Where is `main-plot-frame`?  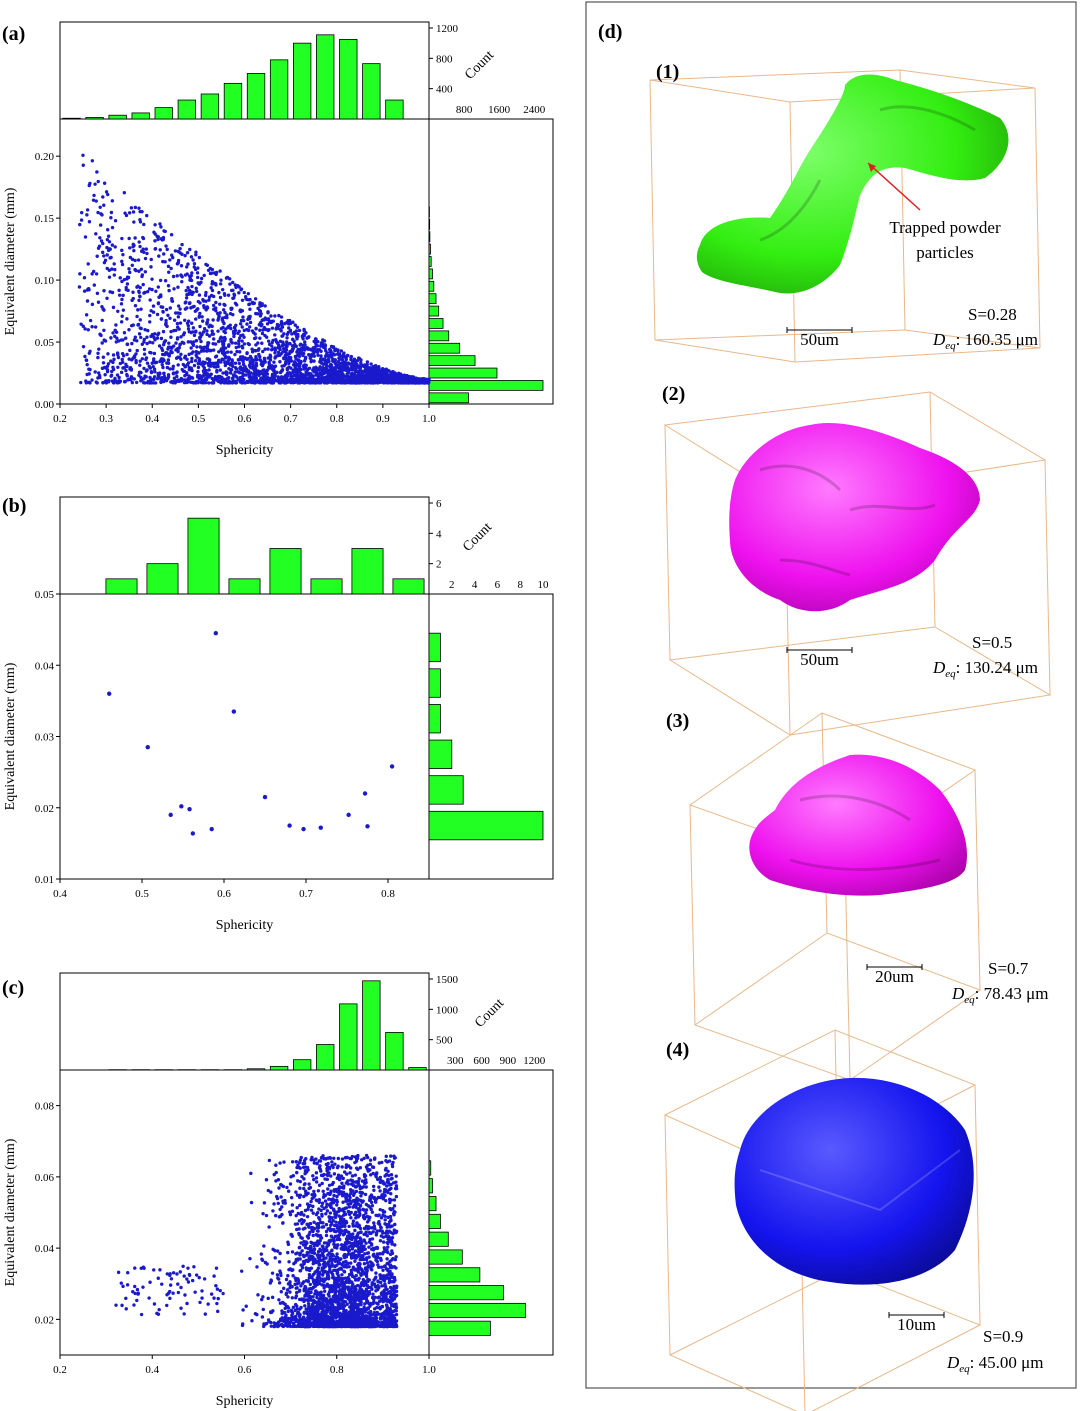
main-plot-frame is located at coordinates (244, 736).